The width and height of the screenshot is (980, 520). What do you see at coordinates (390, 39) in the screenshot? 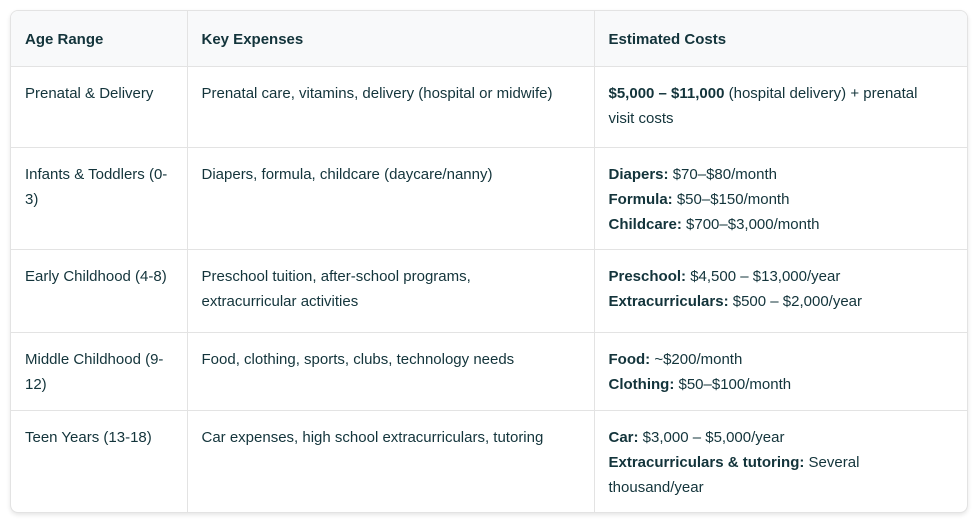
I see `header-cell-key-expenses: Key Expenses` at bounding box center [390, 39].